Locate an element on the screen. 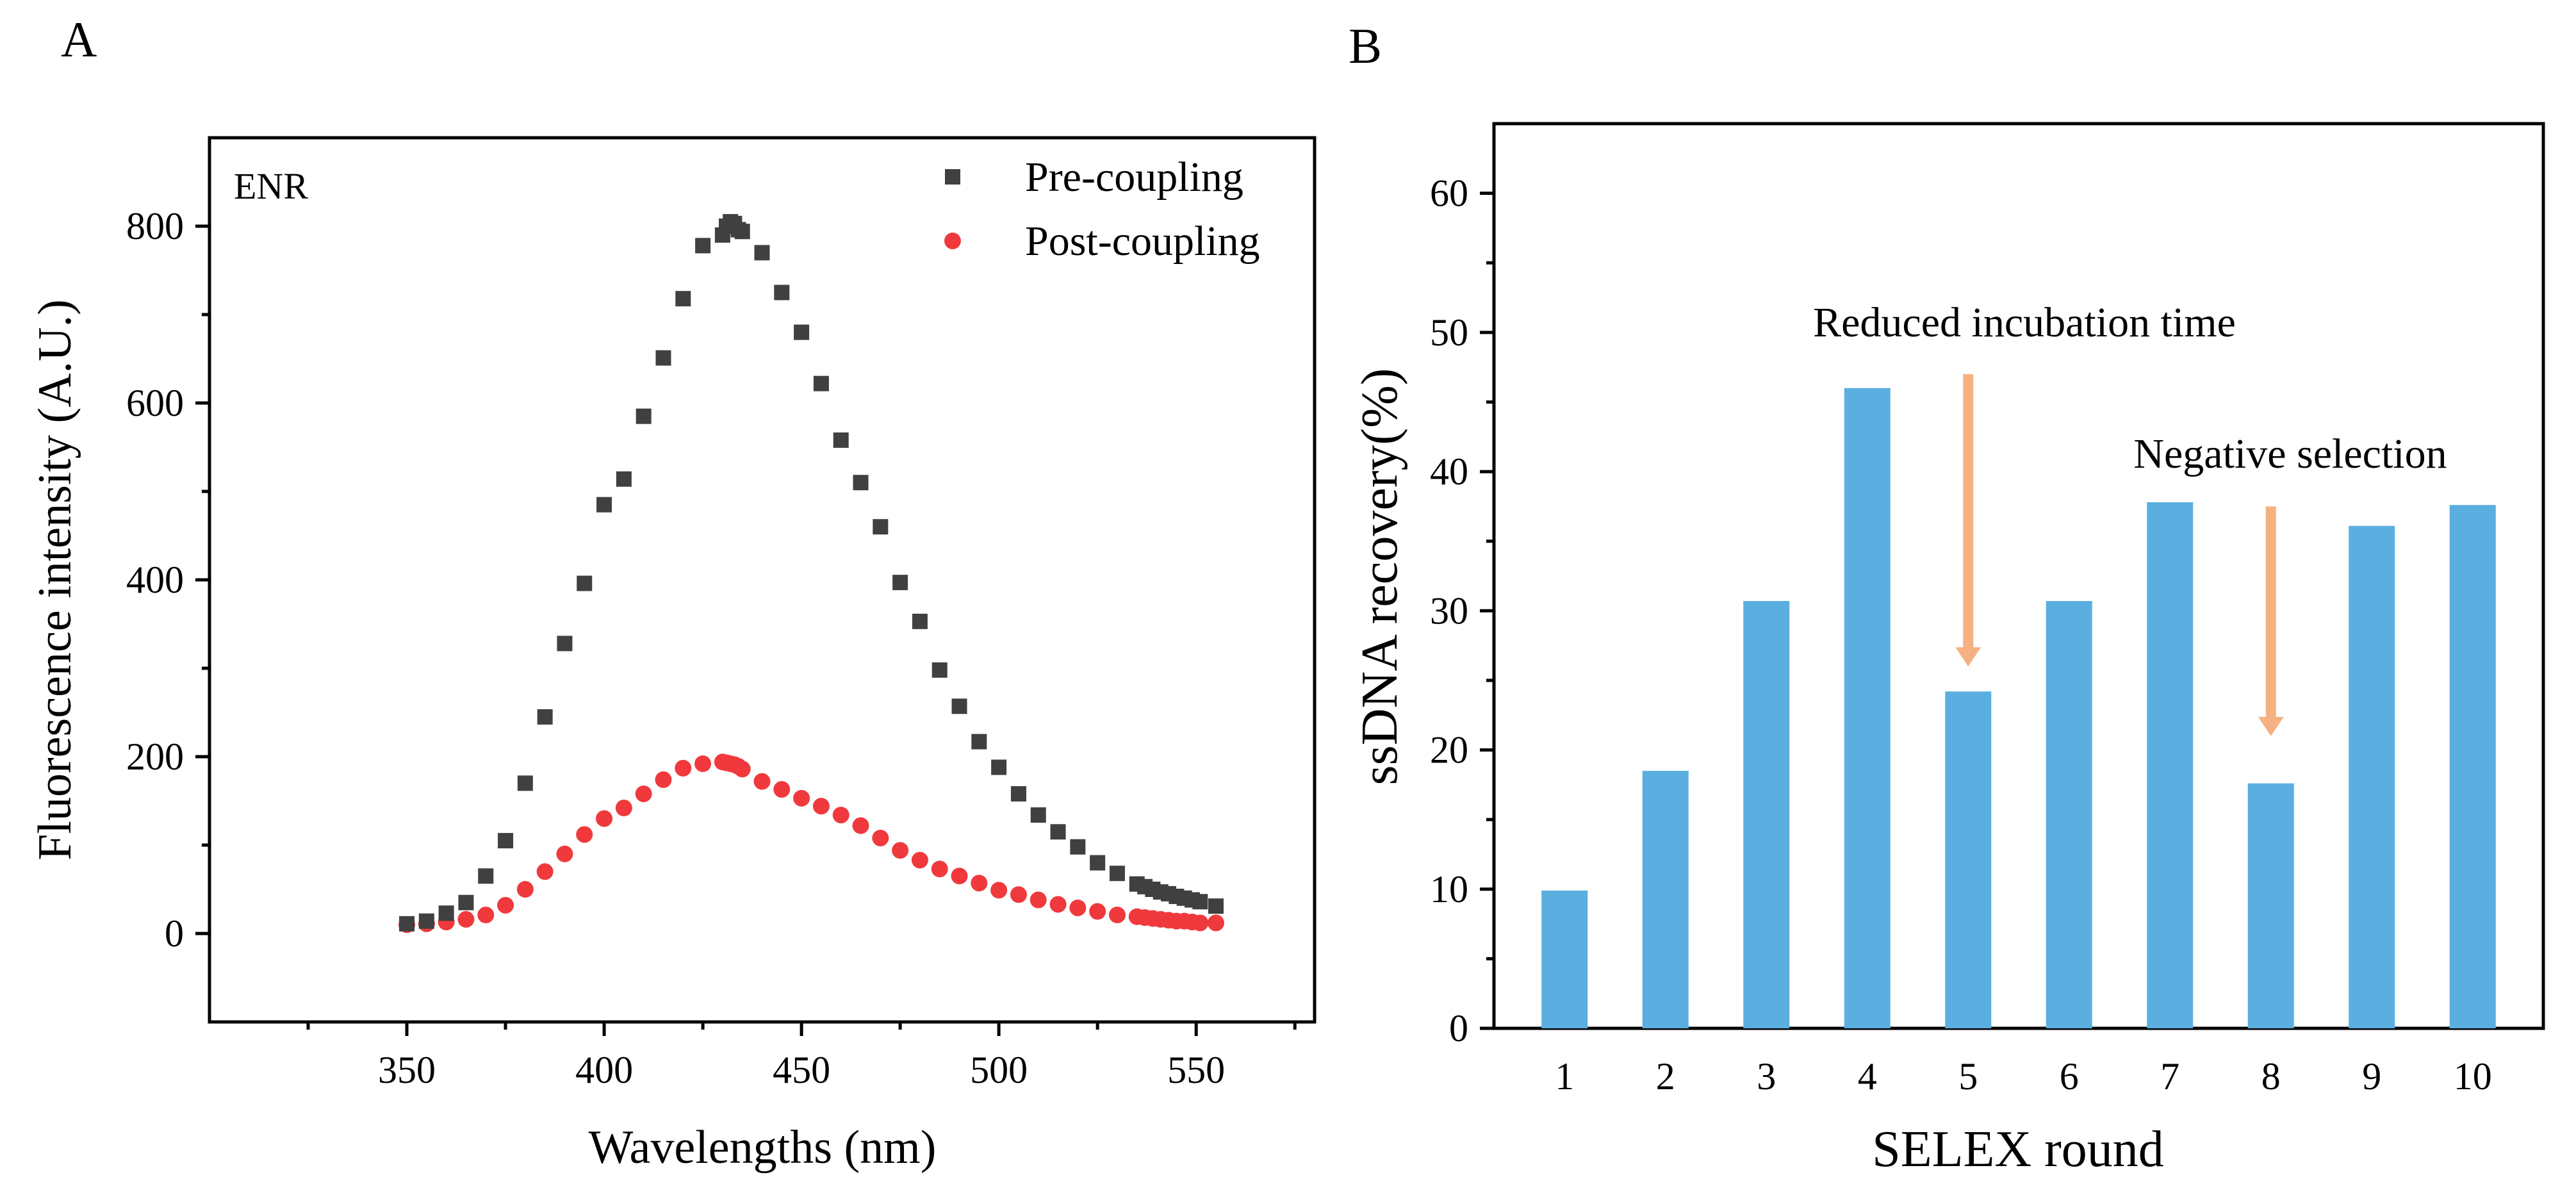 This screenshot has height=1193, width=2576. y-tick-label: 60 is located at coordinates (1449, 194).